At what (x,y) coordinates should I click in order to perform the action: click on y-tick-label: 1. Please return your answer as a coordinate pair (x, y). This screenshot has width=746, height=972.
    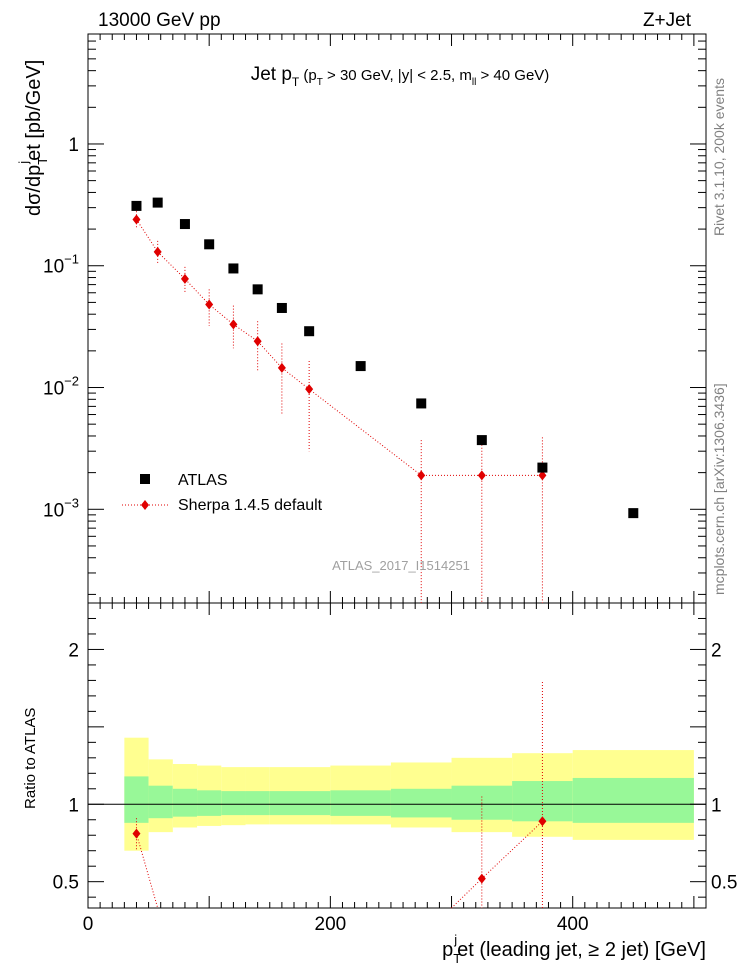
    Looking at the image, I should click on (73, 145).